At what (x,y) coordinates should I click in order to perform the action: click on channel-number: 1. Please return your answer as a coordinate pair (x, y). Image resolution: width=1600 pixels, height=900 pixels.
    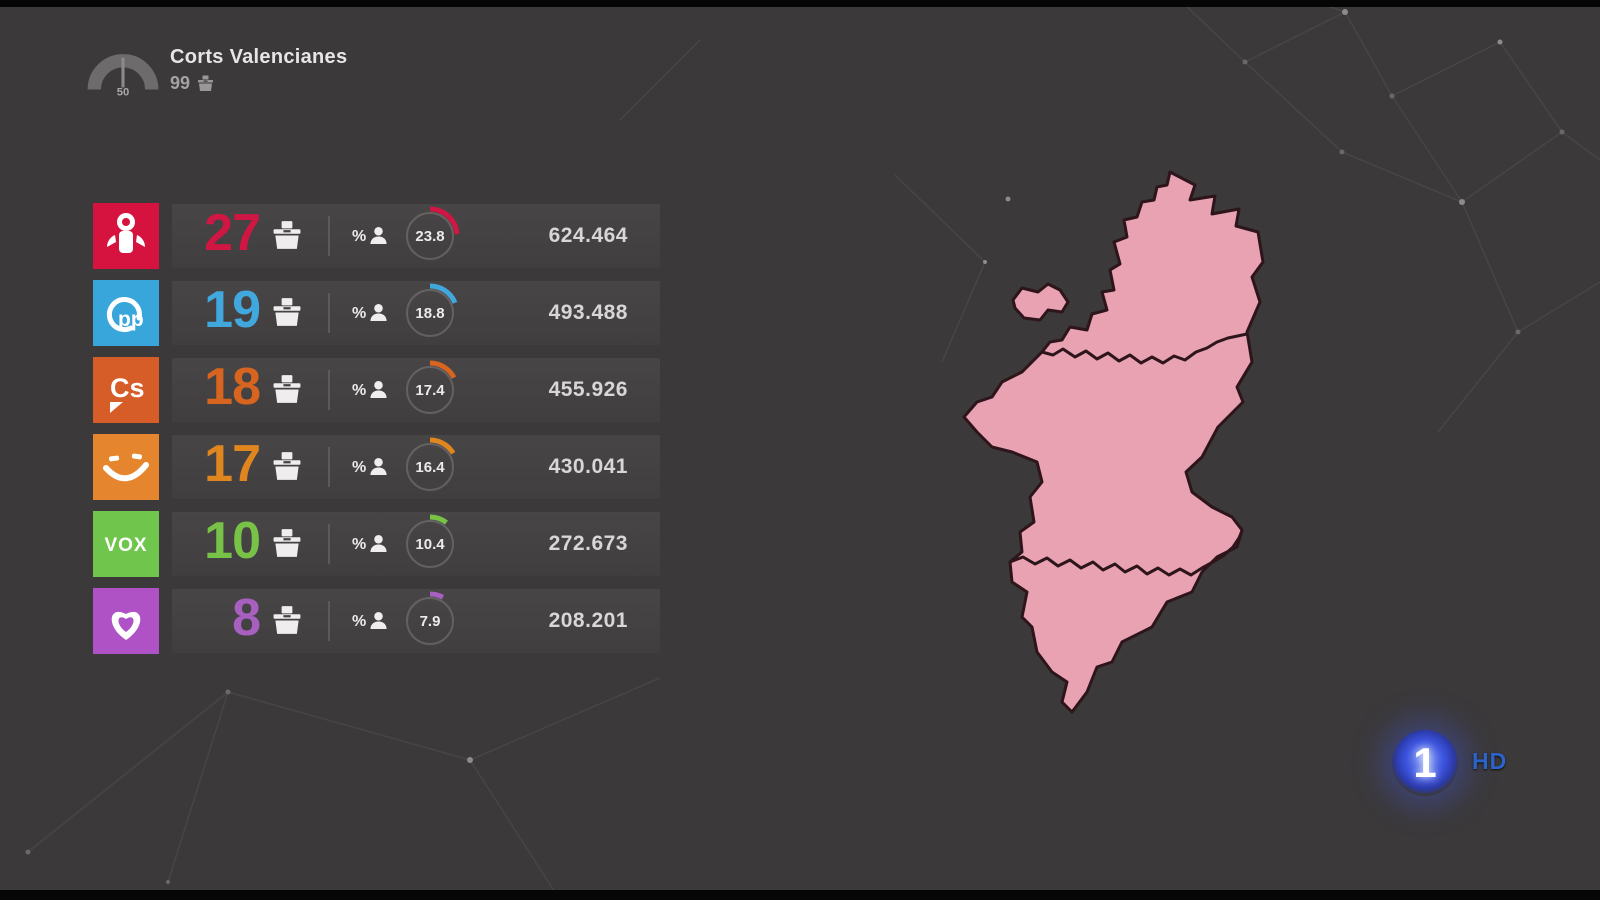
    Looking at the image, I should click on (1425, 762).